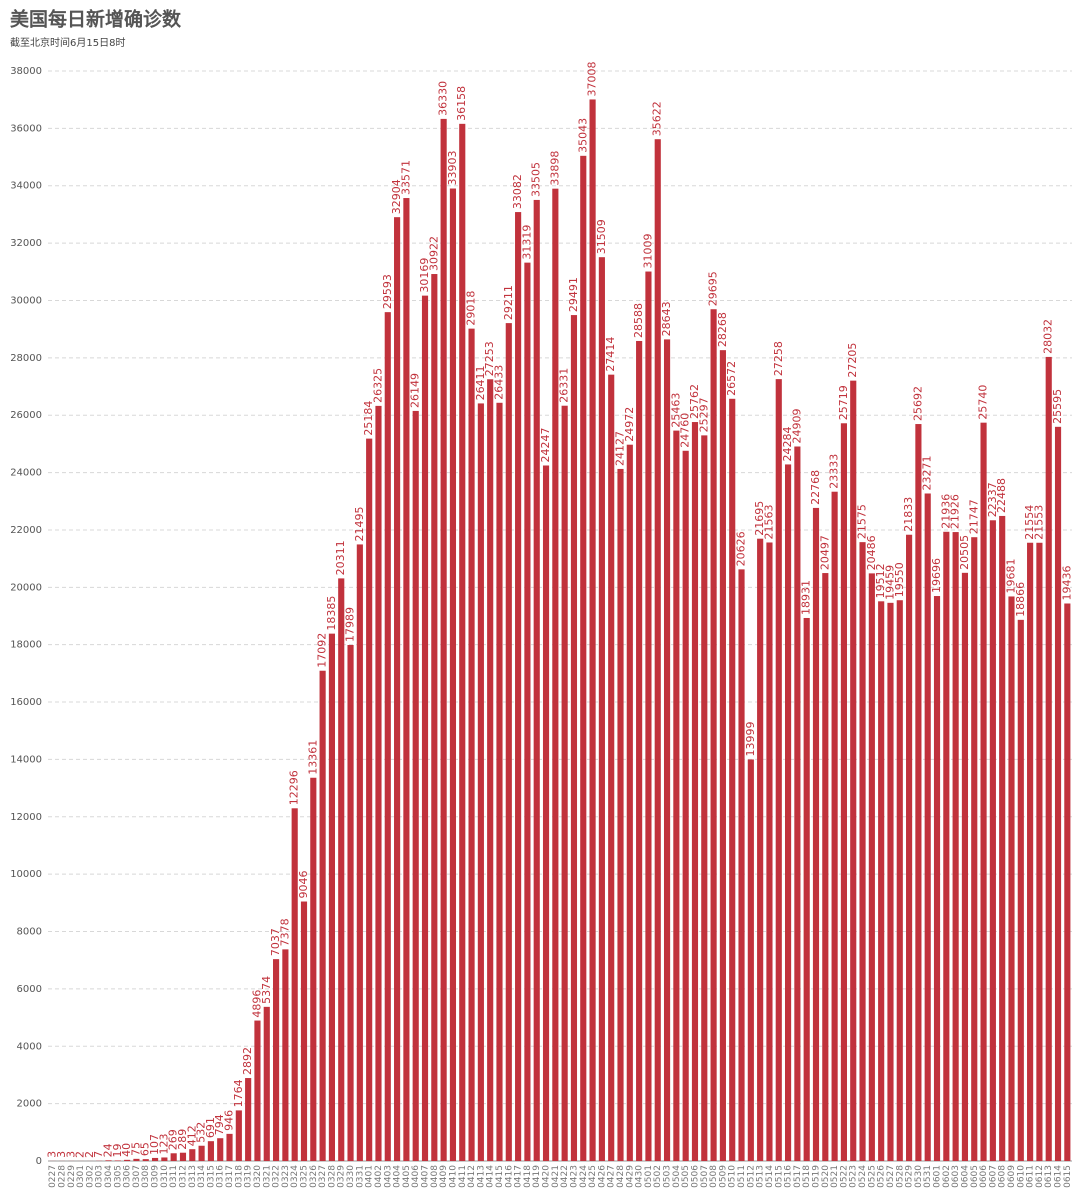  Describe the element at coordinates (453, 1176) in the screenshot. I see `x-tick-label: 0410` at that location.